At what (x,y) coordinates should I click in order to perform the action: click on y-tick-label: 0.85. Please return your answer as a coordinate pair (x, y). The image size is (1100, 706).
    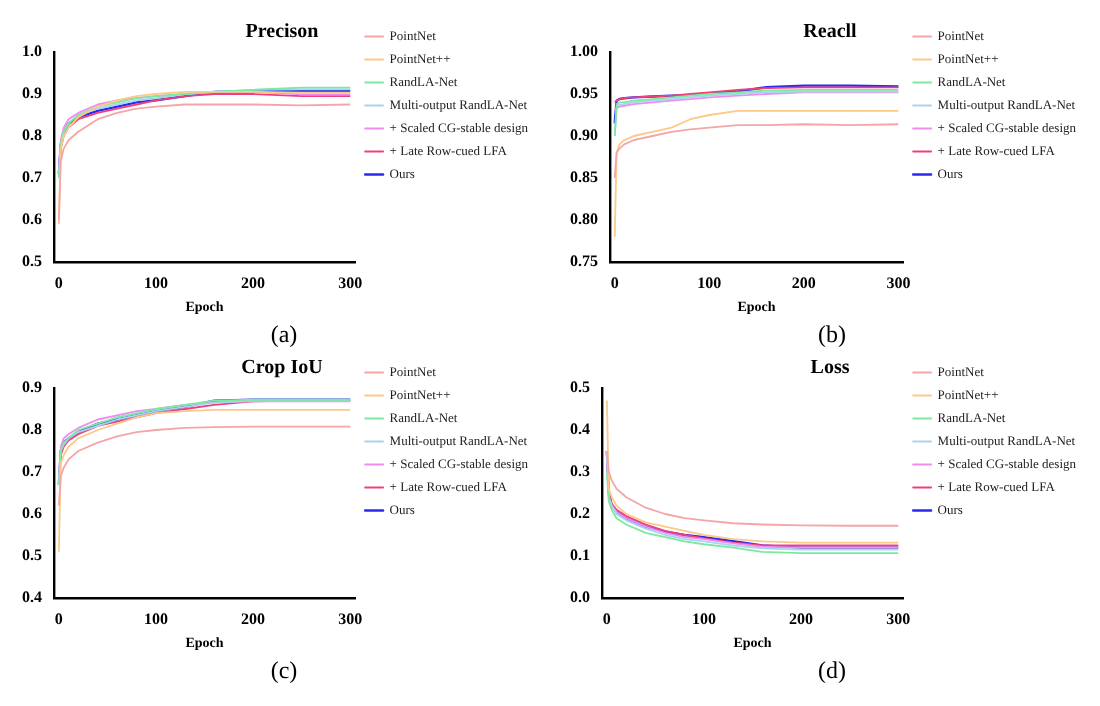
    Looking at the image, I should click on (584, 177).